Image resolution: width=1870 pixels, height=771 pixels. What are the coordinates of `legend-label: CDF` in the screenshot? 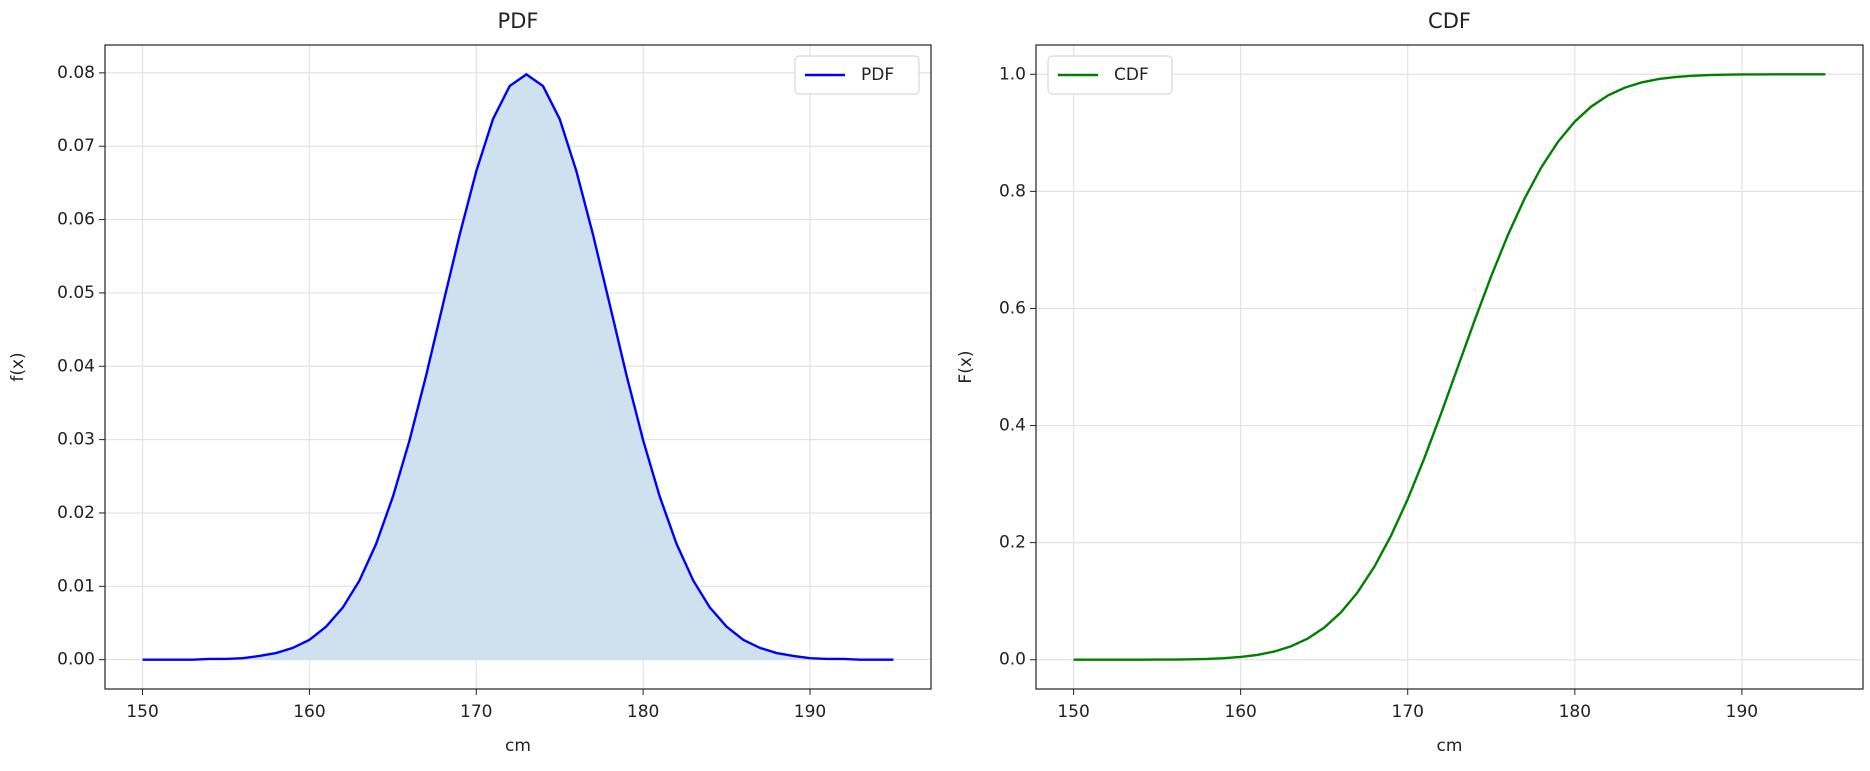 It's located at (1131, 75).